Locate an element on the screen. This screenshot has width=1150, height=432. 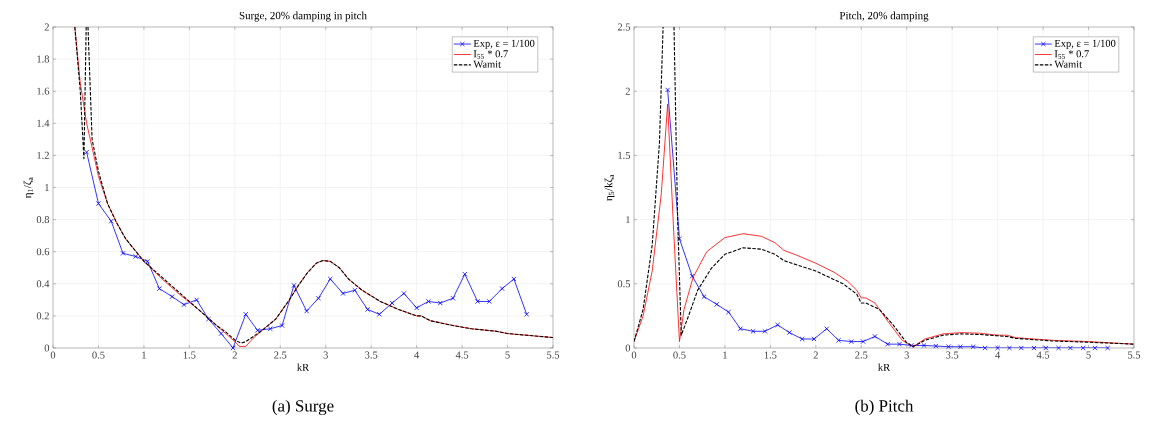
y-tick-label: 1.6 is located at coordinates (43, 91).